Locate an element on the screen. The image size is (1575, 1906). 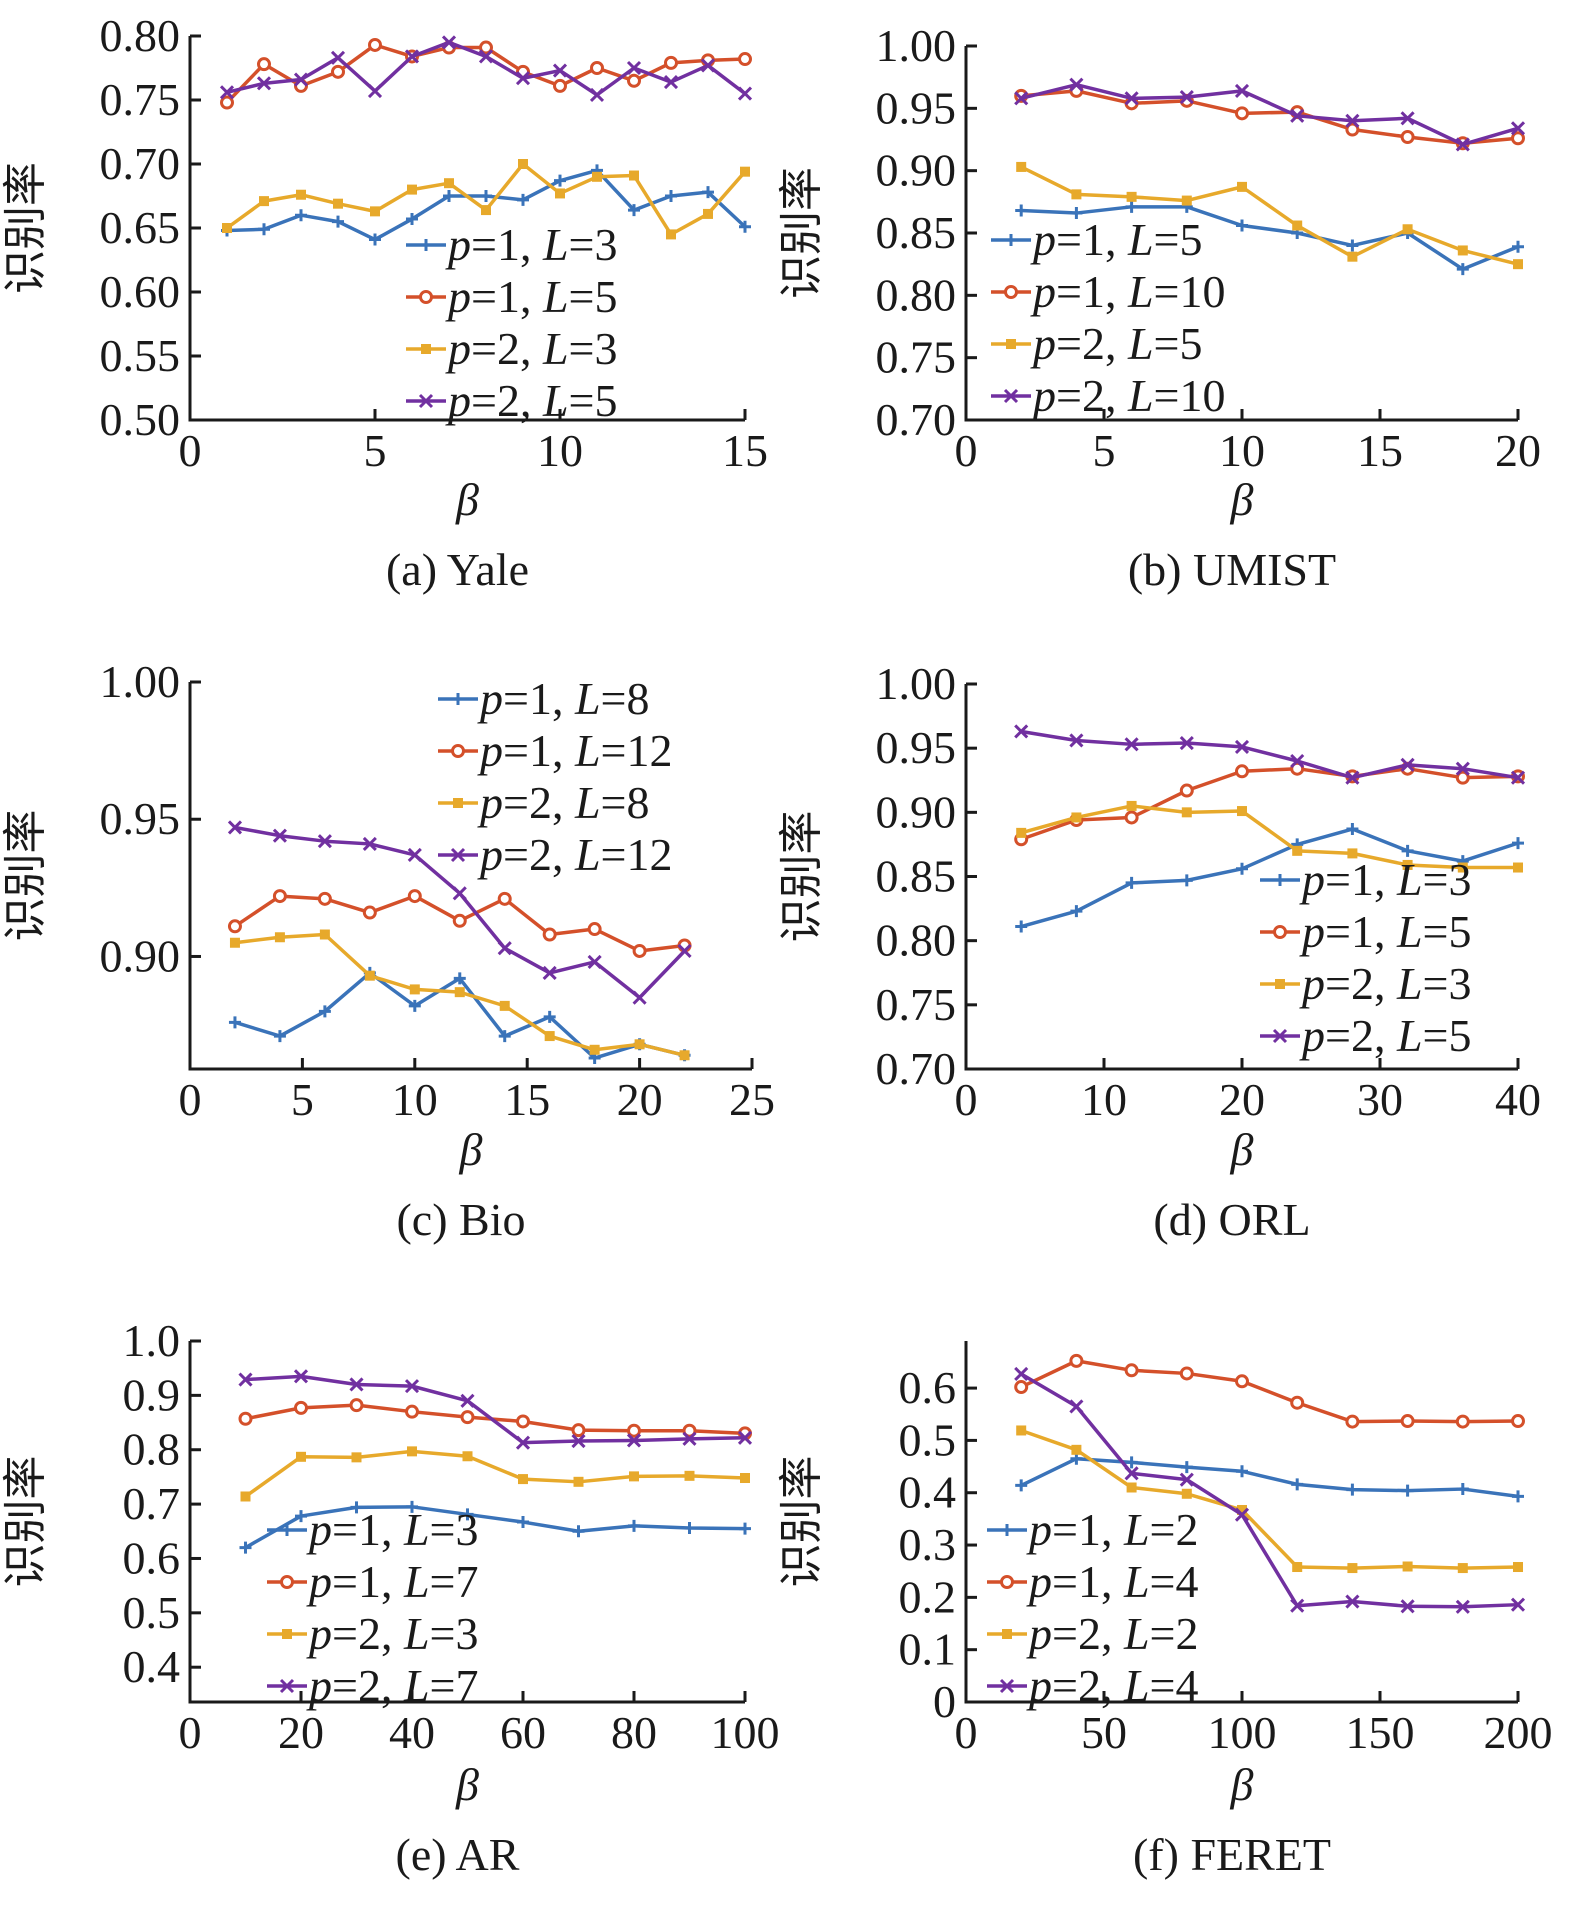
chart-caption: (f) FERET is located at coordinates (1232, 1854).